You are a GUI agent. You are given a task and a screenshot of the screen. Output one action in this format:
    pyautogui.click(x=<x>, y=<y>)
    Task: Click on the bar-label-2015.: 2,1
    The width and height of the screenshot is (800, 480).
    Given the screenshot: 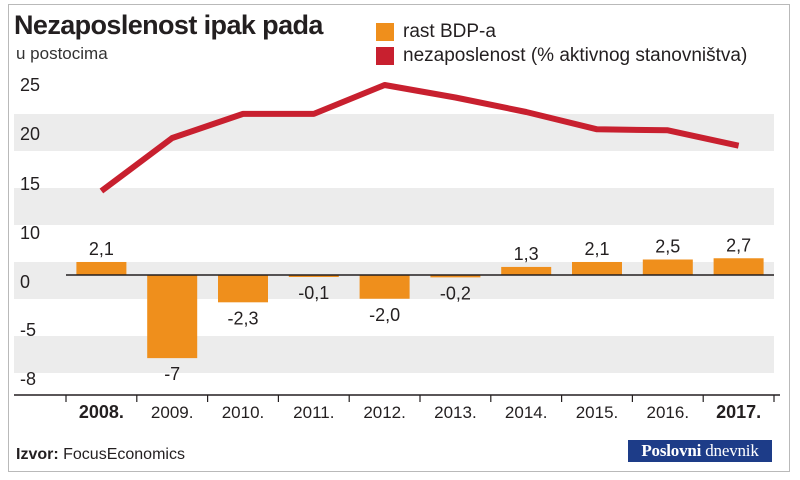 What is the action you would take?
    pyautogui.click(x=596, y=249)
    